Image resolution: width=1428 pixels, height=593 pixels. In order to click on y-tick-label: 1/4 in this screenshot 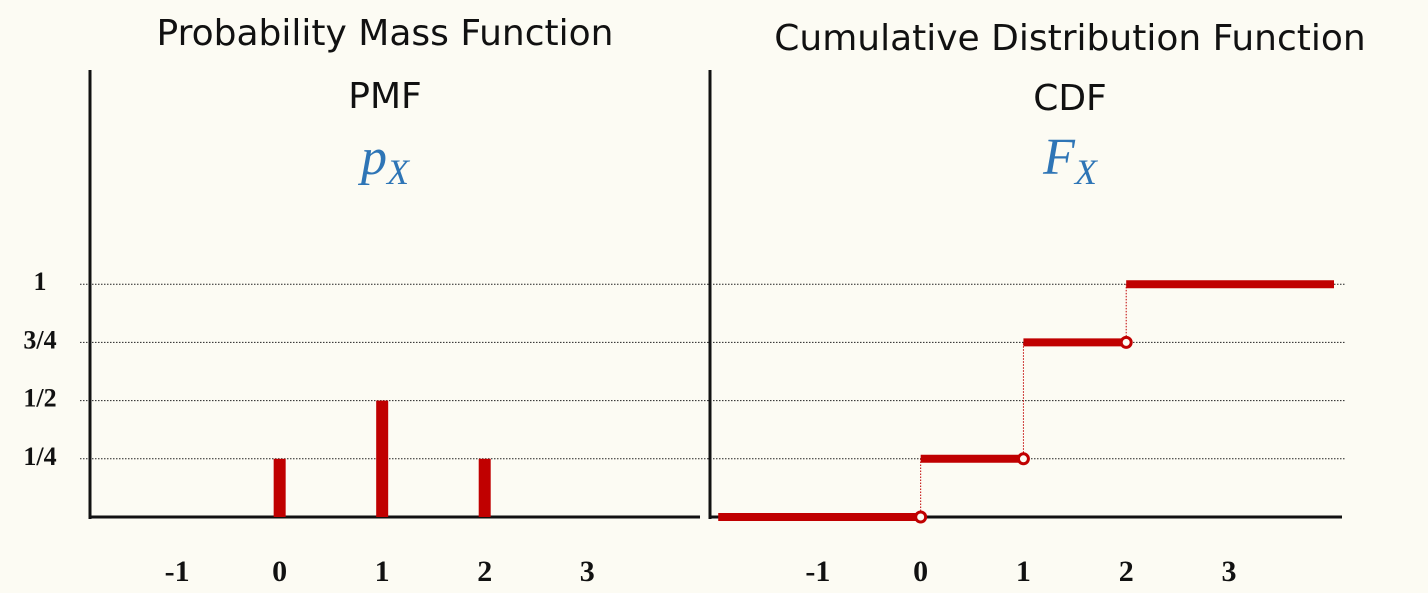, I will do `click(39, 456)`.